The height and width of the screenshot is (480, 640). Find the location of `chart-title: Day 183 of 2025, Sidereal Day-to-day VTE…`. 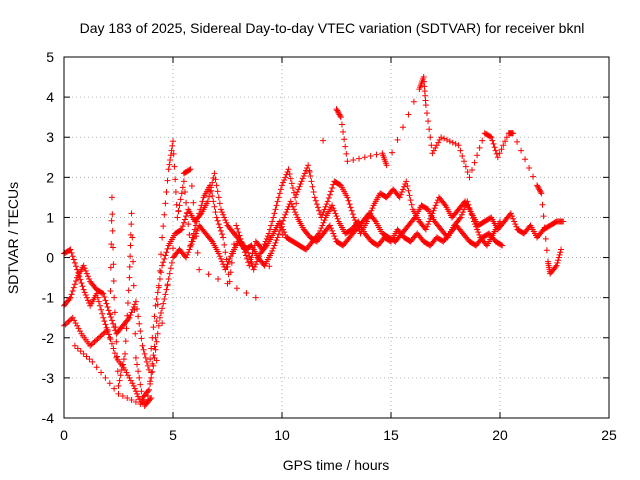

chart-title: Day 183 of 2025, Sidereal Day-to-day VTE… is located at coordinates (332, 28).